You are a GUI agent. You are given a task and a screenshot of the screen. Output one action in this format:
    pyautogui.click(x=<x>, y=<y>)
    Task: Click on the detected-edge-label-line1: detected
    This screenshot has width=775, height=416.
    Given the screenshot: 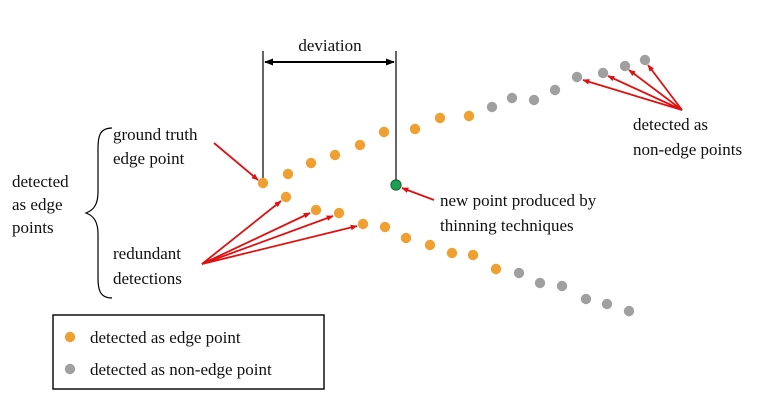 What is the action you would take?
    pyautogui.click(x=40, y=181)
    